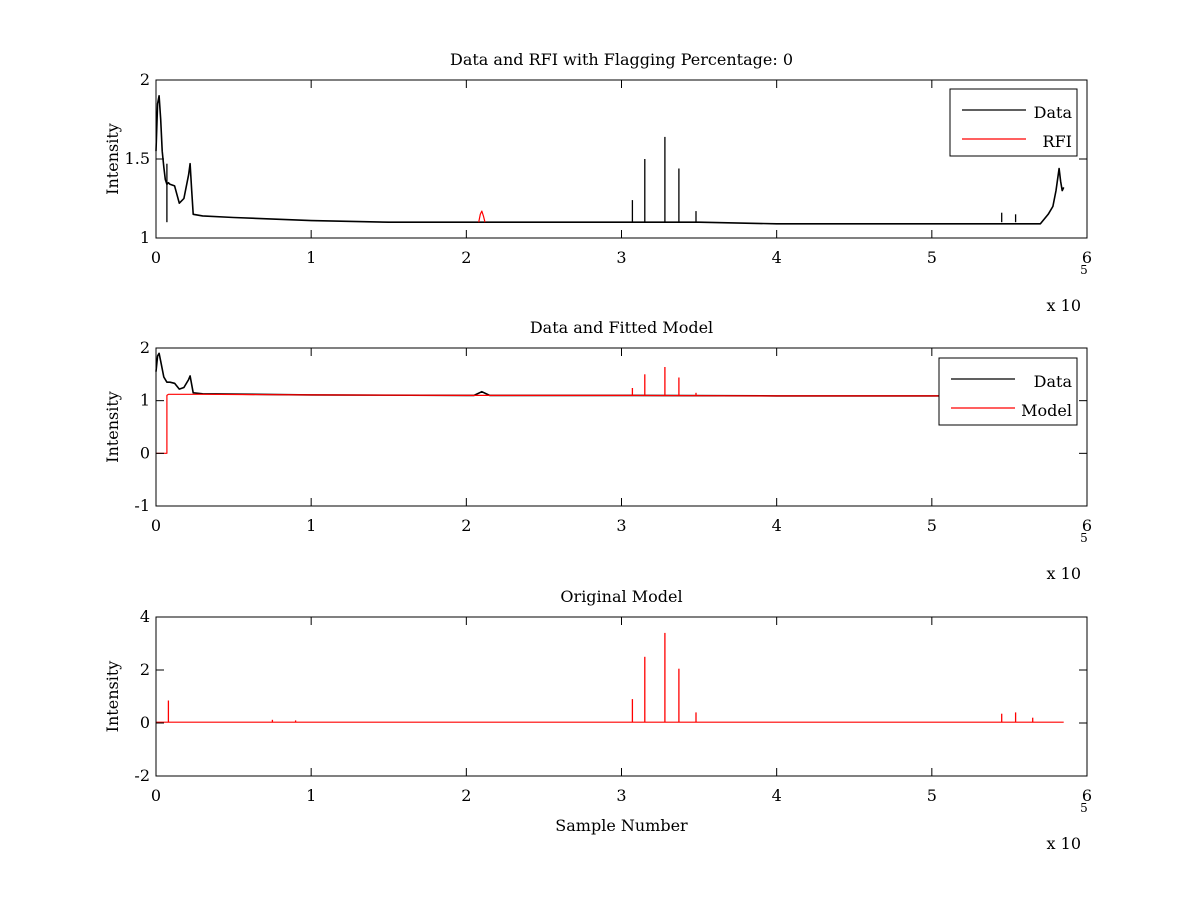  Describe the element at coordinates (142, 775) in the screenshot. I see `y-tick-label: -2` at that location.